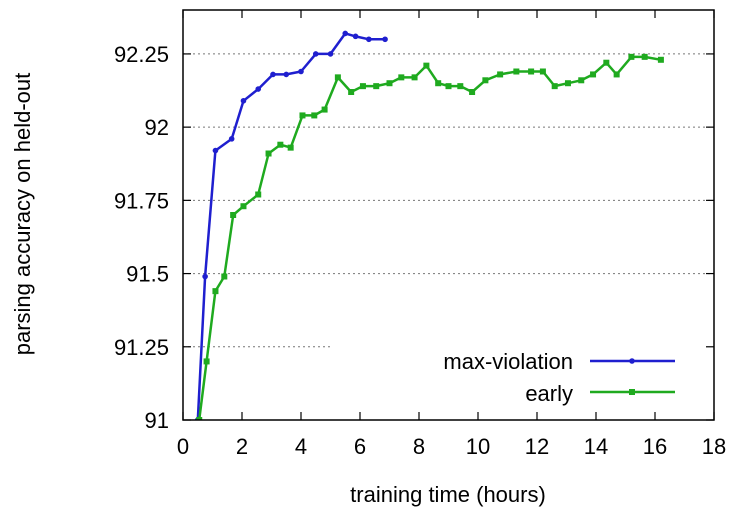 This screenshot has width=738, height=519. Describe the element at coordinates (478, 446) in the screenshot. I see `x-tick-label: 10` at that location.